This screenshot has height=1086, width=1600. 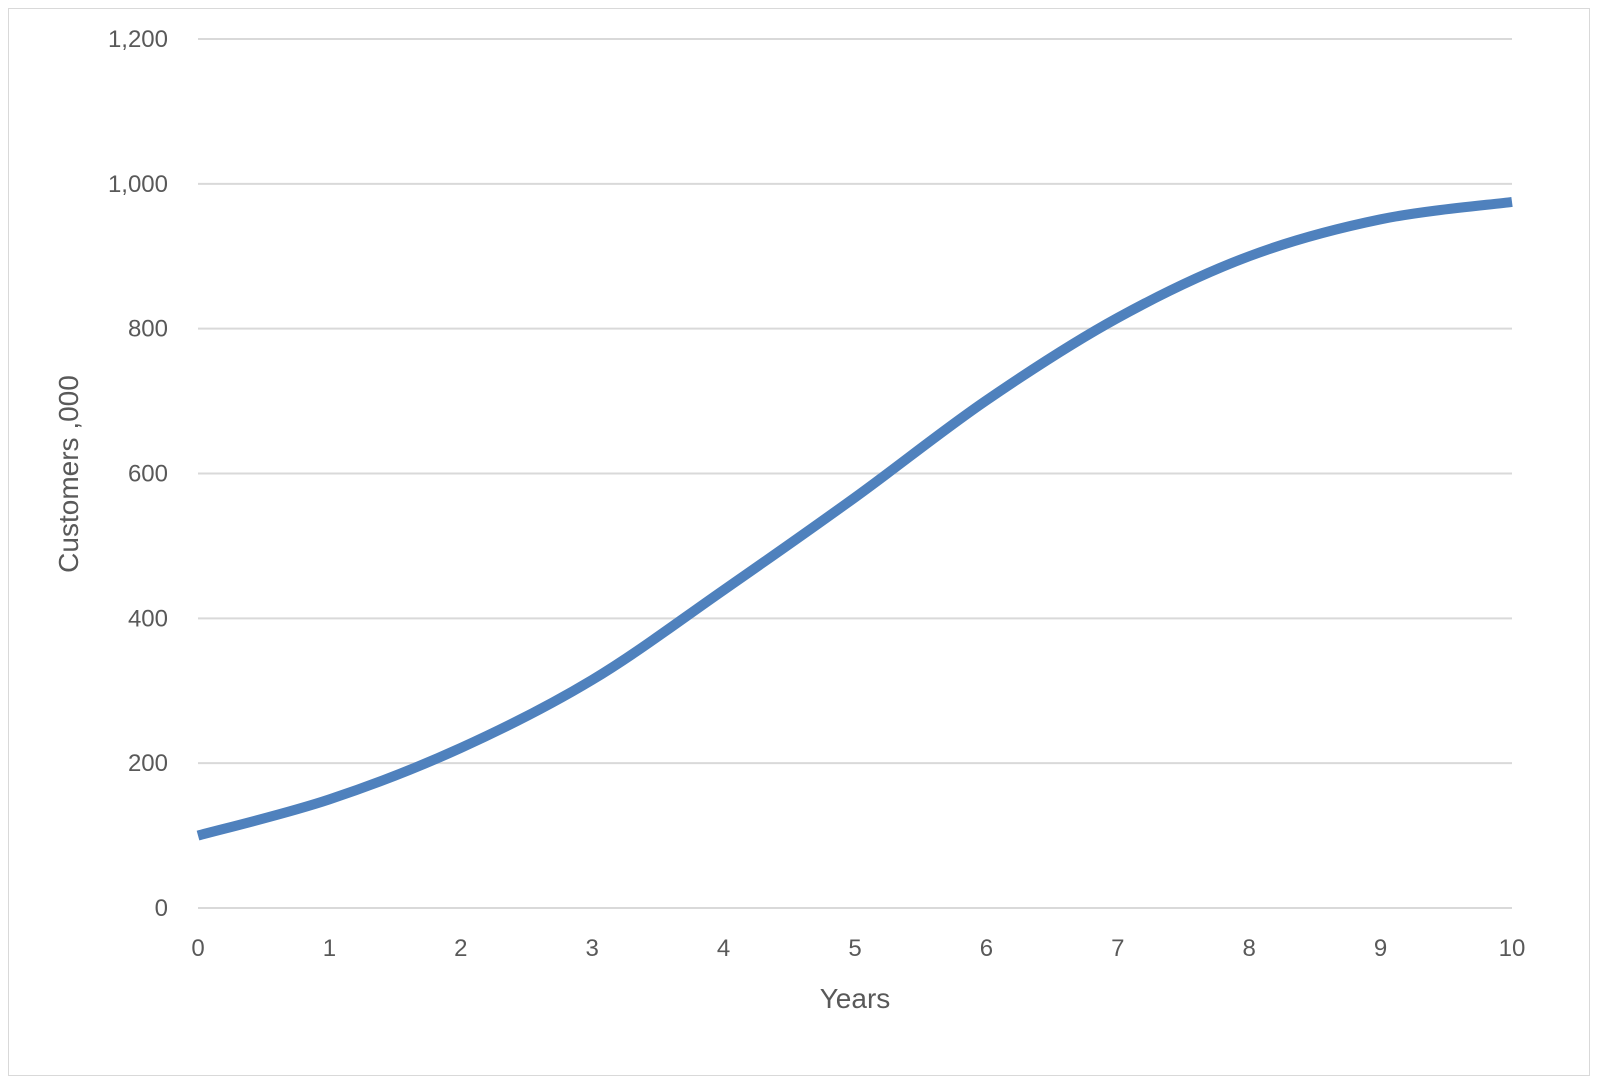 What do you see at coordinates (723, 948) in the screenshot?
I see `x-tick-label: 4` at bounding box center [723, 948].